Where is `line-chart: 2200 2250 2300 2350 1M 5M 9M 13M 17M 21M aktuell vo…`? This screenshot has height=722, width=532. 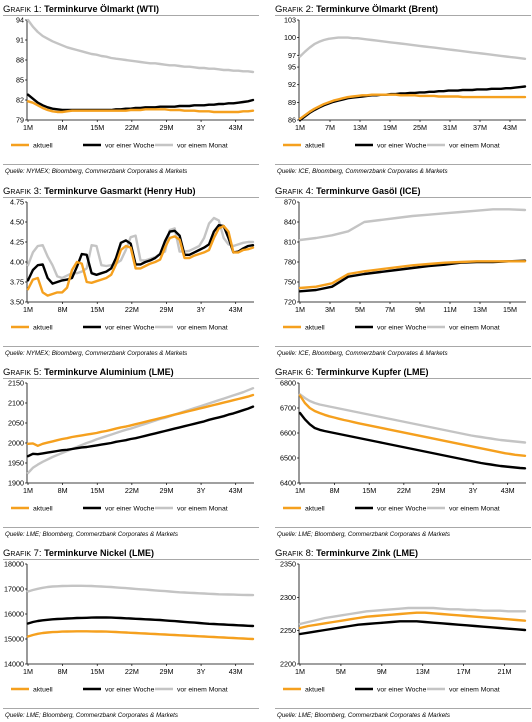 line-chart: 2200 2250 2300 2350 1M 5M 9M 13M 17M 21M aktuell vo… is located at coordinates (403, 627).